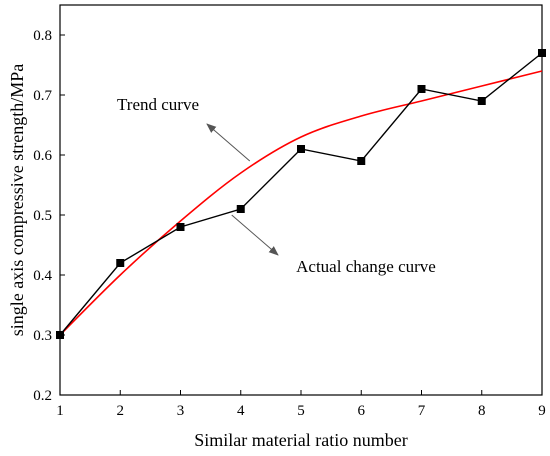 The image size is (550, 456). I want to click on y-tick-label: 0.4, so click(42, 276).